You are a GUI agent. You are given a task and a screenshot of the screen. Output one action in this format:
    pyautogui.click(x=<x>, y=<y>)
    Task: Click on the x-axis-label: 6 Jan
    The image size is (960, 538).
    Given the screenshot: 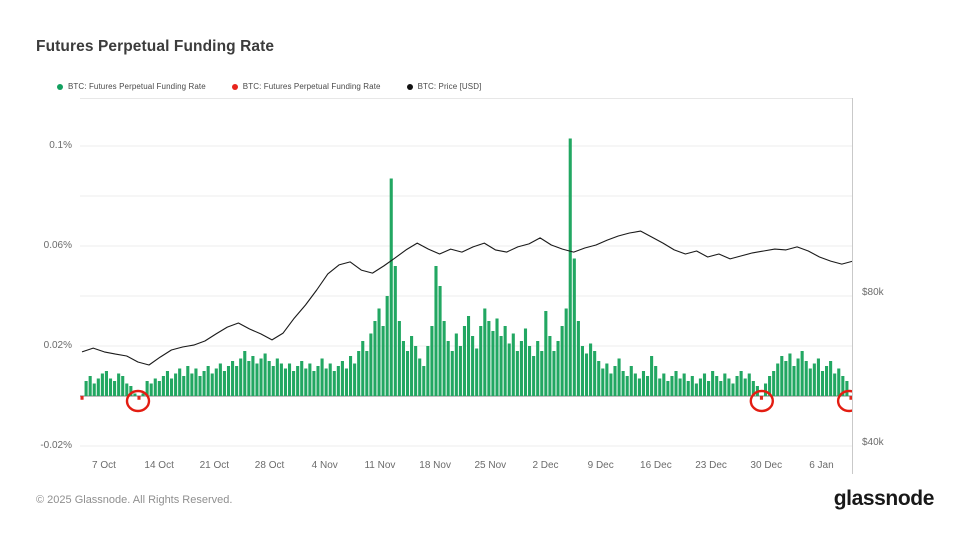 What is the action you would take?
    pyautogui.click(x=821, y=465)
    